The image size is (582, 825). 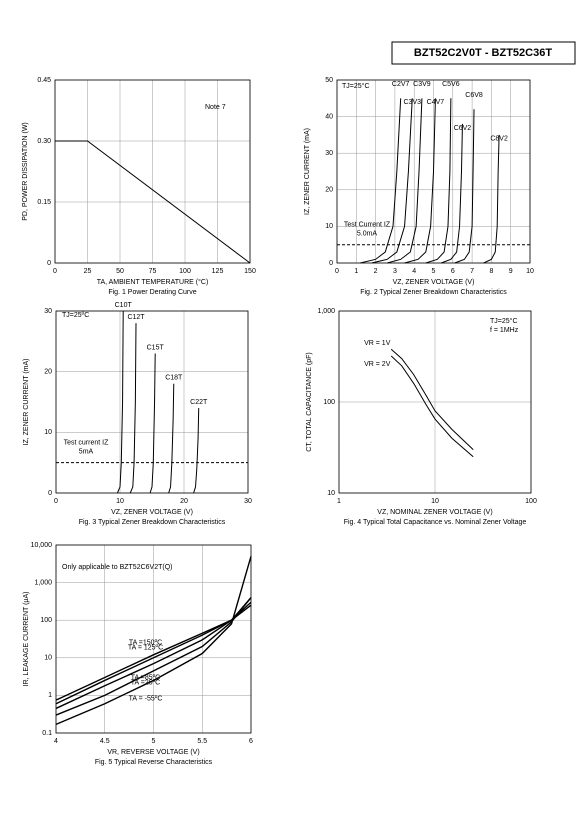 I want to click on annotation: TJ=25°C, so click(x=356, y=86).